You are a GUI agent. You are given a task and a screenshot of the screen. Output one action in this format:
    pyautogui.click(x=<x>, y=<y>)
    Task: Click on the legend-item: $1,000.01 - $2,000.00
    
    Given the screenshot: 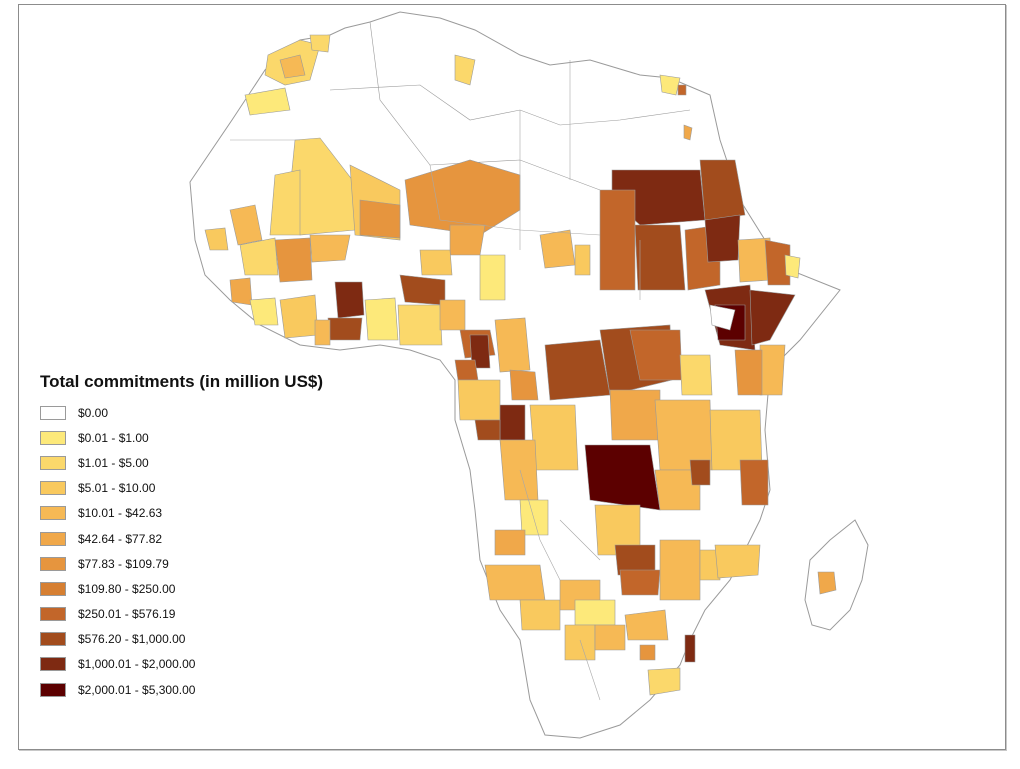 What is the action you would take?
    pyautogui.click(x=205, y=664)
    